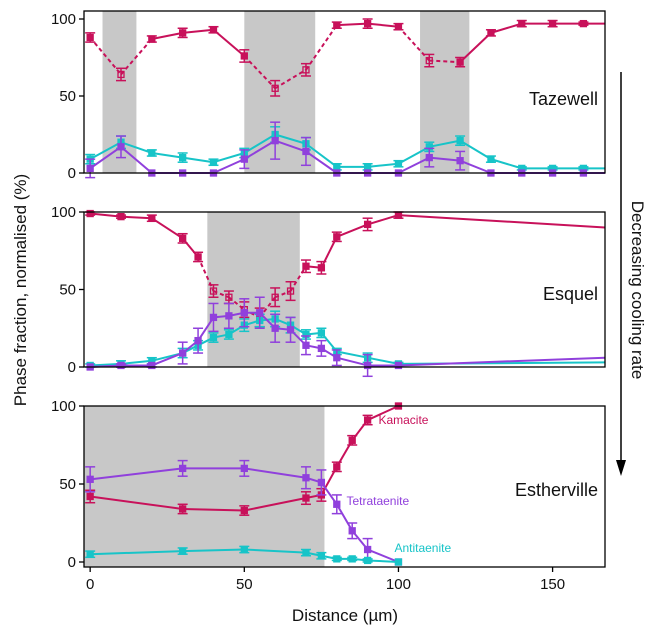 Image resolution: width=646 pixels, height=629 pixels. Describe the element at coordinates (570, 294) in the screenshot. I see `esquel-panel-name: Esquel` at that location.